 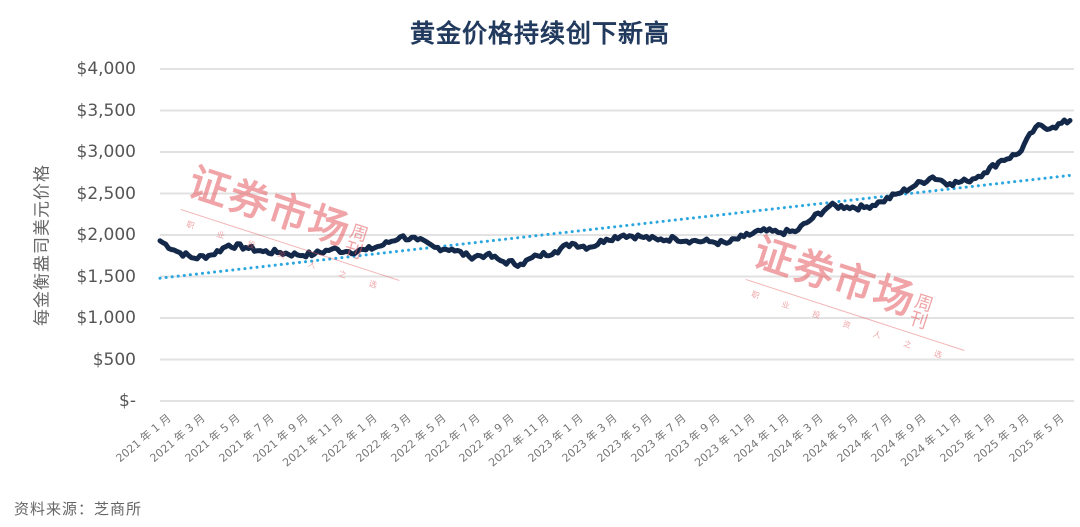 I want to click on y-tick-label: $4,000, so click(x=106, y=69).